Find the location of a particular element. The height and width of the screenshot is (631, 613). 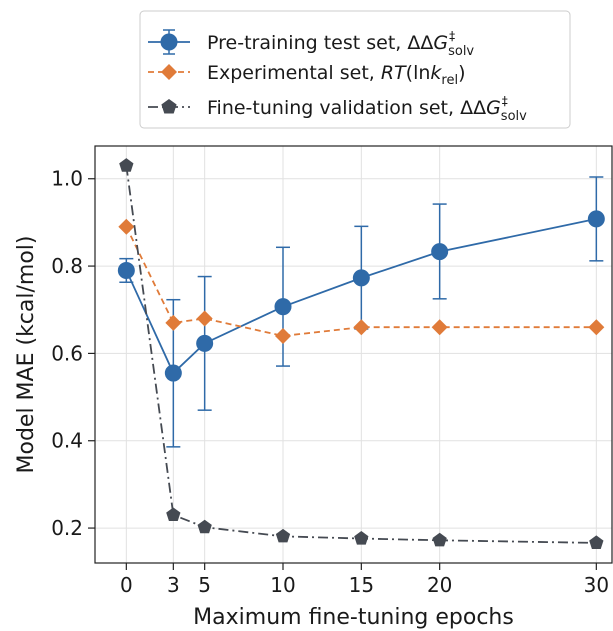

legend-item-1: Pre-training test set, ΔΔG‡ solv is located at coordinates (311, 44).